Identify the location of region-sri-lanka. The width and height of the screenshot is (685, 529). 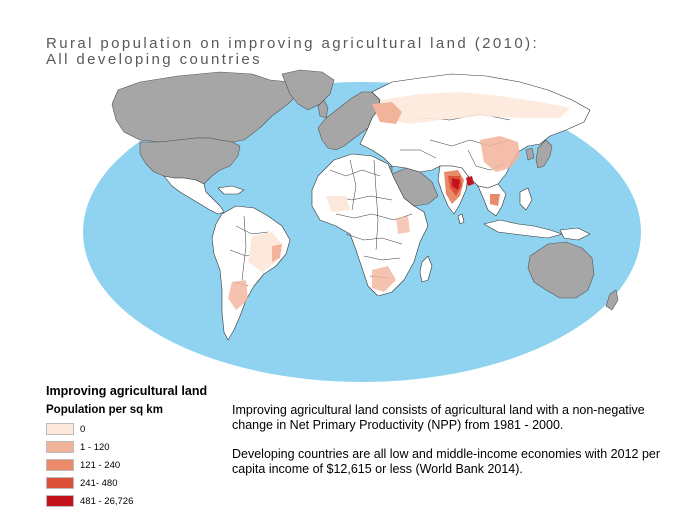
(461, 219).